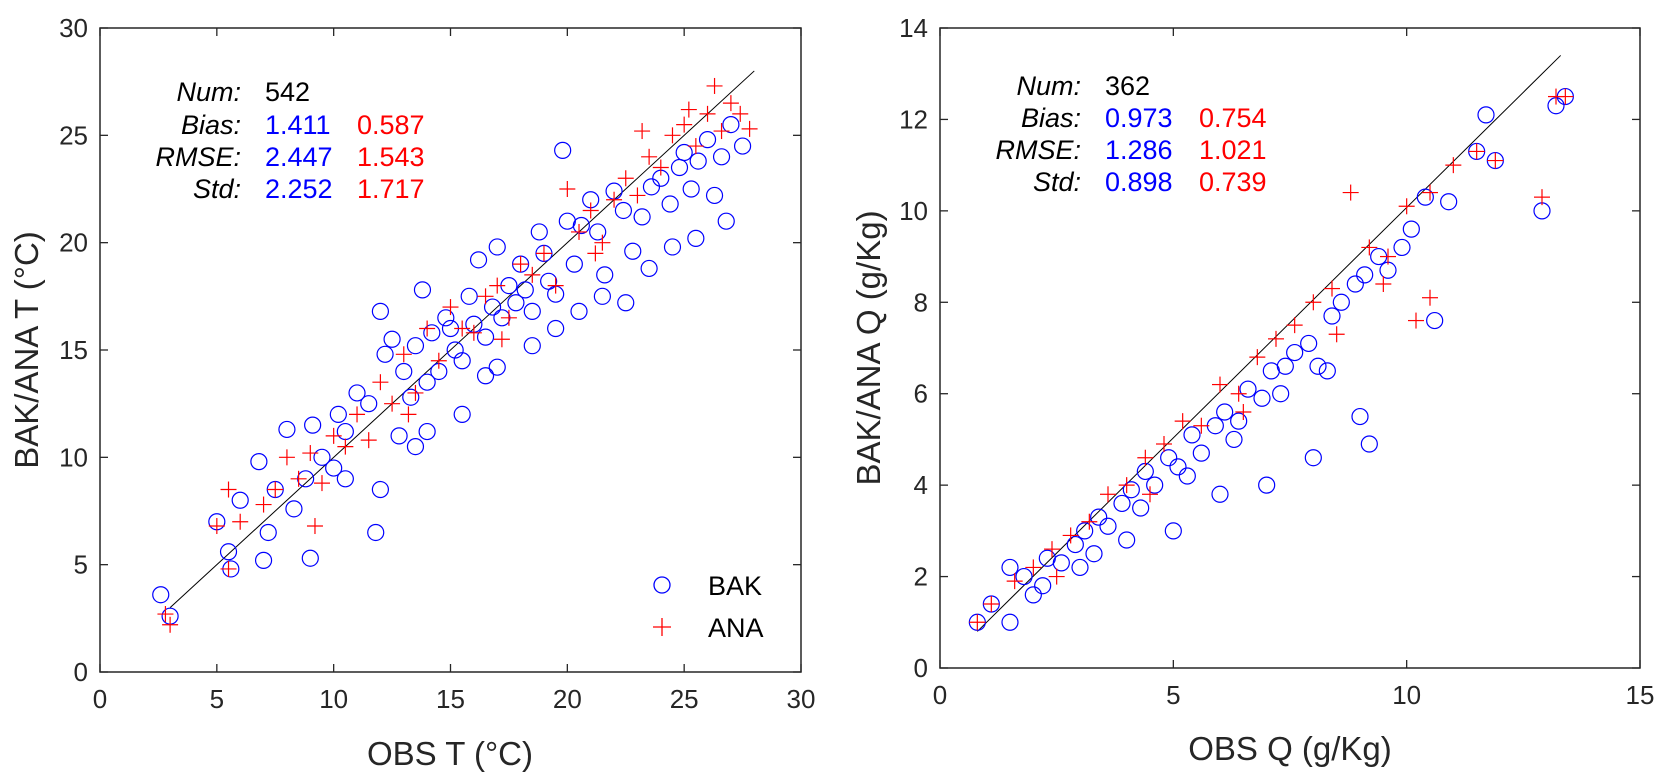 The height and width of the screenshot is (781, 1664). I want to click on y-axis-label: BAK/ANA T (°C), so click(26, 350).